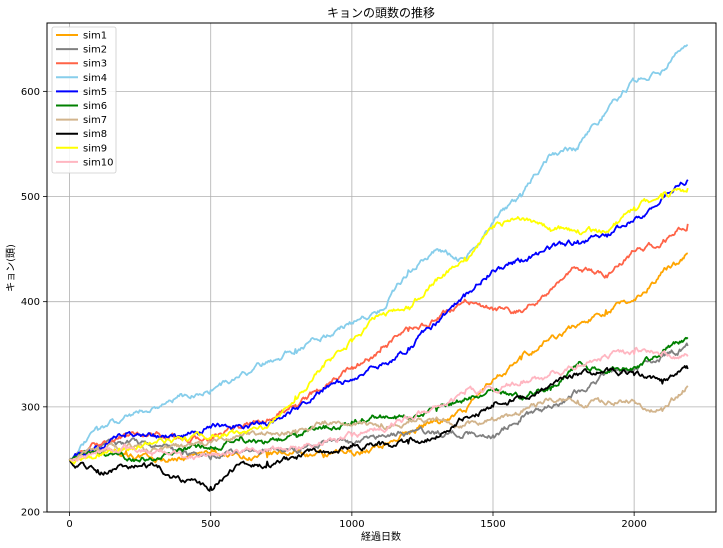  I want to click on y-tick-label: 400, so click(30, 302).